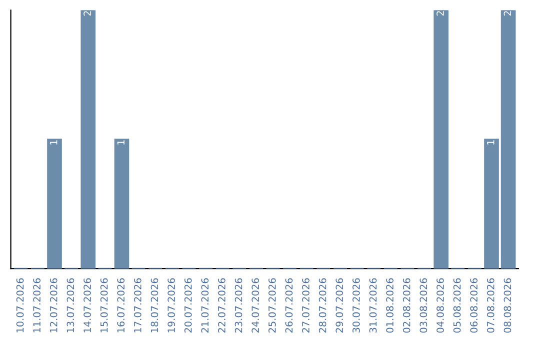 Image resolution: width=540 pixels, height=340 pixels. What do you see at coordinates (121, 305) in the screenshot?
I see `x-tick-label: 16.07.2026` at bounding box center [121, 305].